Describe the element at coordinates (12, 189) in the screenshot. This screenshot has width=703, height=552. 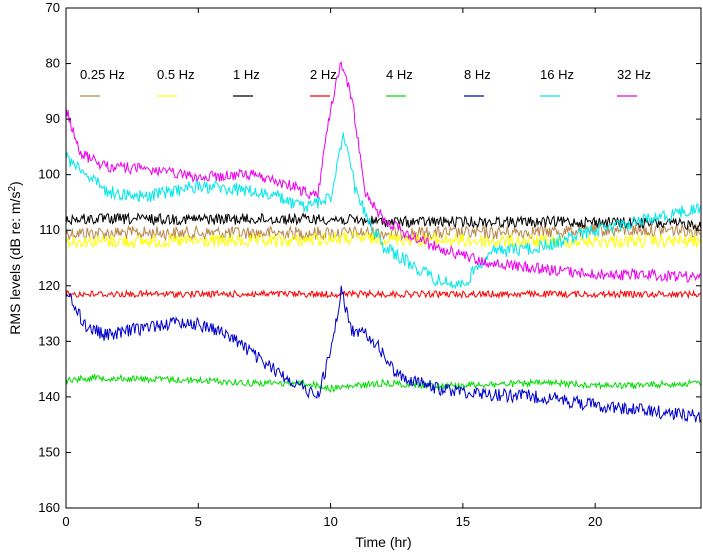
I see `y-axis-title-sup: 2` at that location.